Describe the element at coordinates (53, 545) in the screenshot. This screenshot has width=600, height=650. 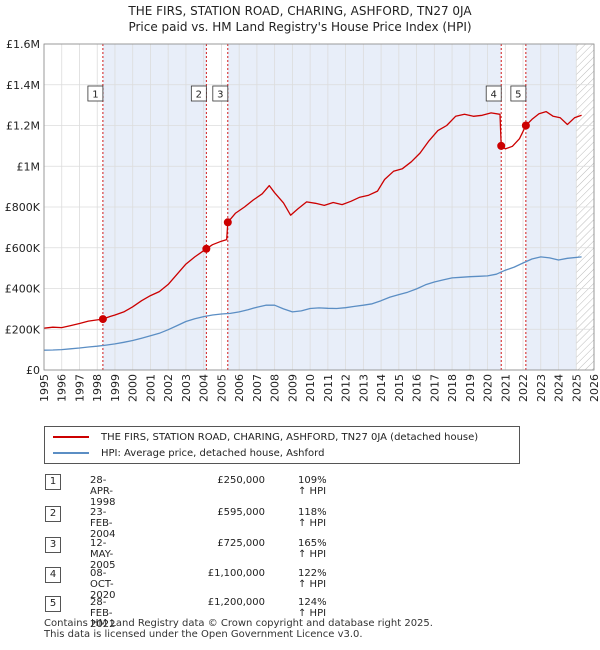
I see `sale-number: 3` at that location.